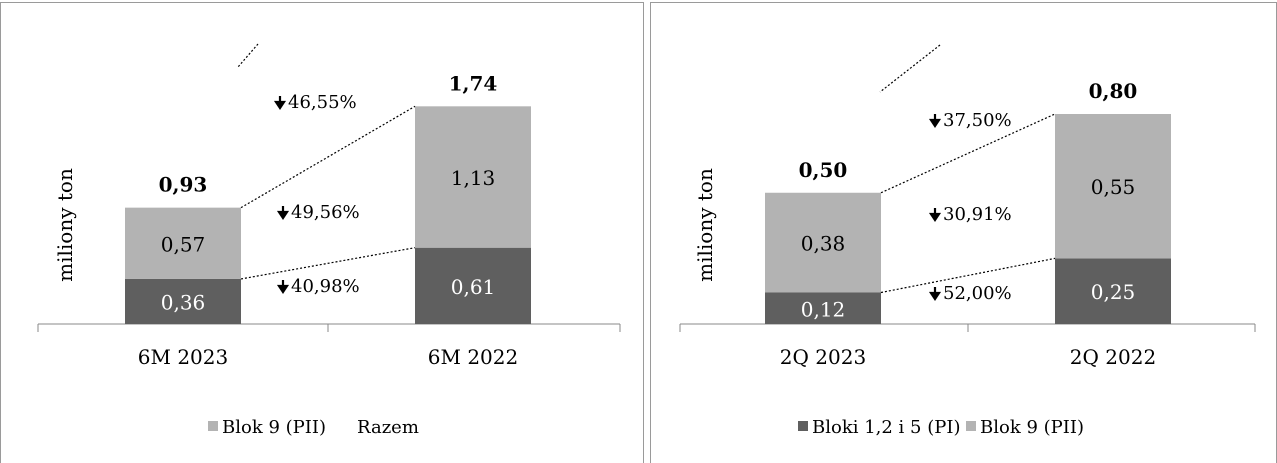  What do you see at coordinates (183, 302) in the screenshot?
I see `bar-value-label: 0,36` at bounding box center [183, 302].